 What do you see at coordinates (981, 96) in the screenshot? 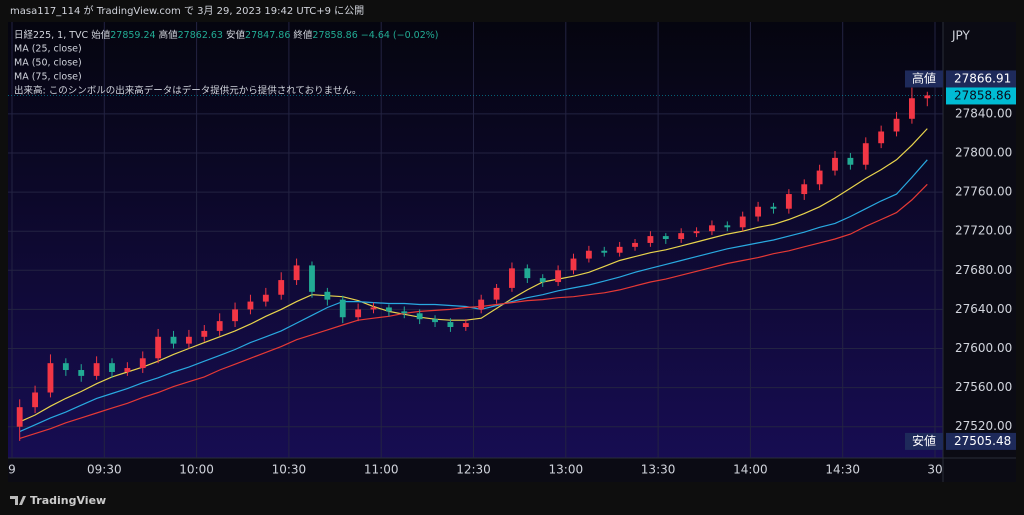
I see `last-price-badge-box` at bounding box center [981, 96].